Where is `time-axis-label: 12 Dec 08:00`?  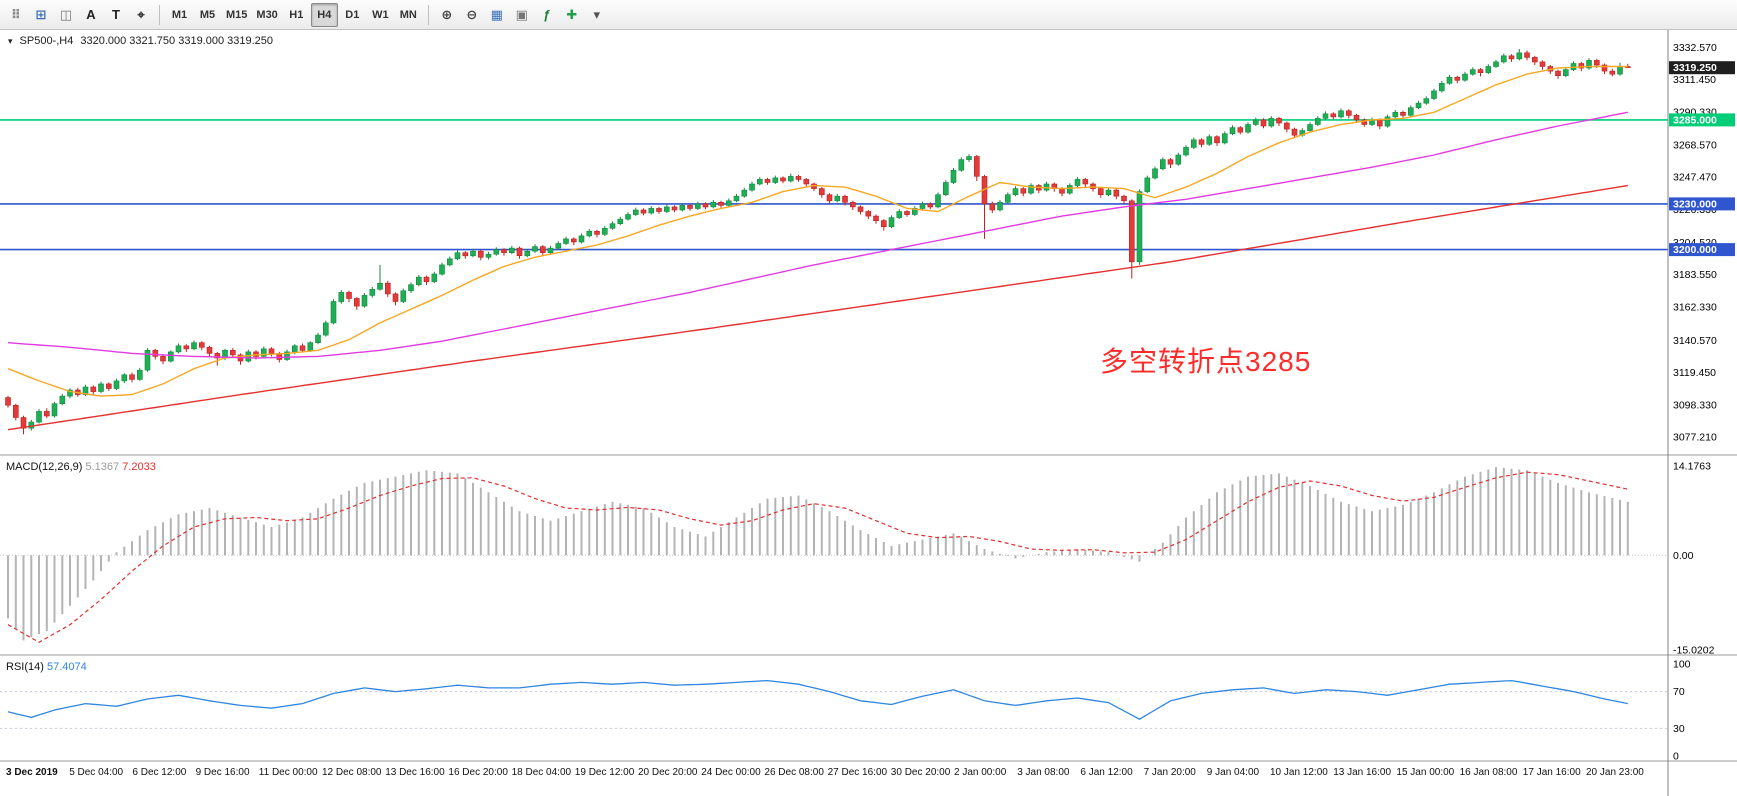
time-axis-label: 12 Dec 08:00 is located at coordinates (352, 772).